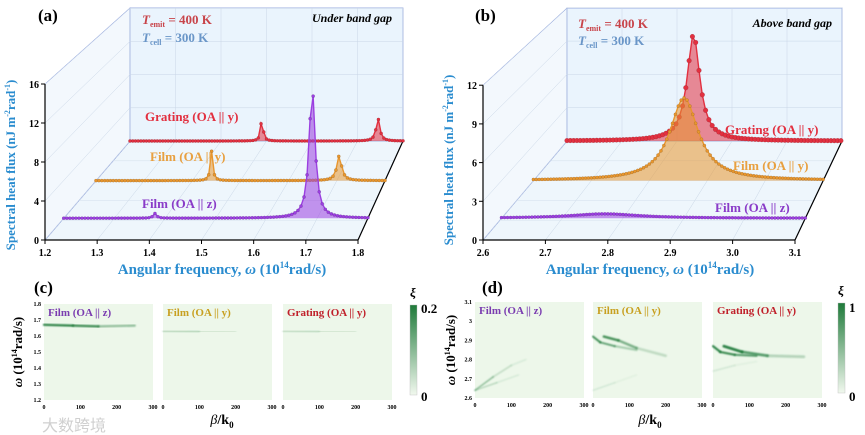  I want to click on xlabel-d: β/k0, so click(649, 421).